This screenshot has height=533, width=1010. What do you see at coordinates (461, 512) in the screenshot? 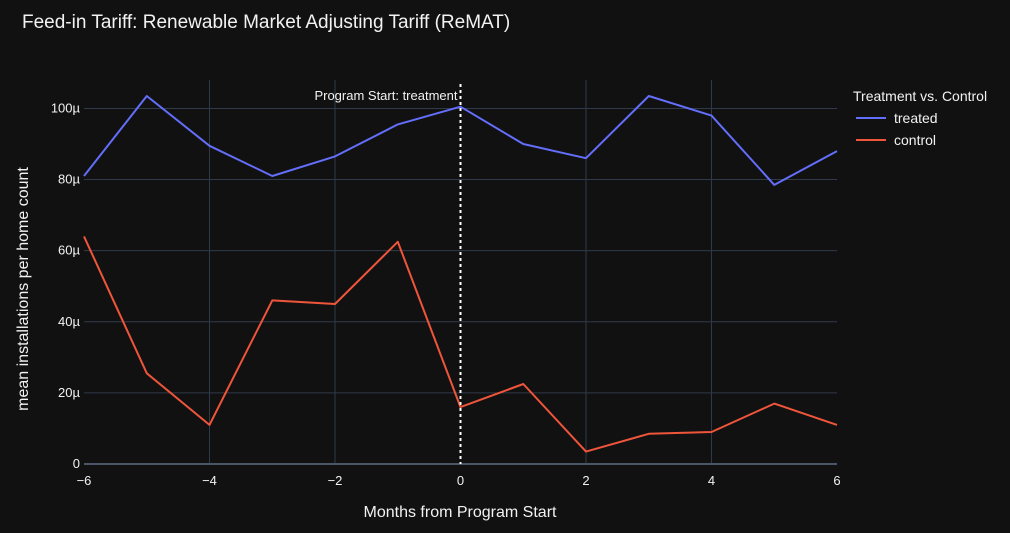
I see `x-axis-title: Months from Program Start` at bounding box center [461, 512].